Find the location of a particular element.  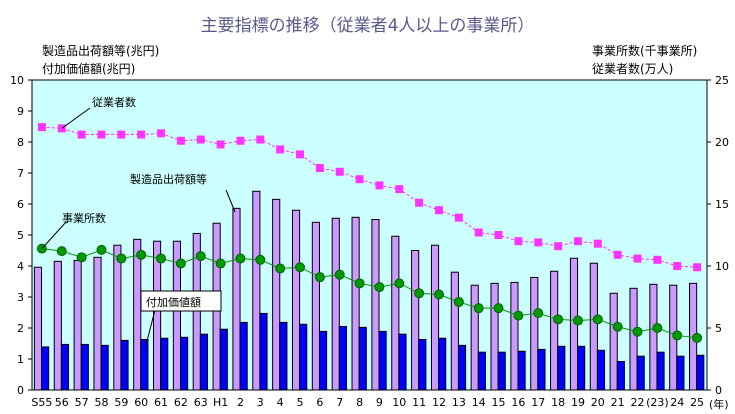

x-tick-label: 57 is located at coordinates (82, 402).